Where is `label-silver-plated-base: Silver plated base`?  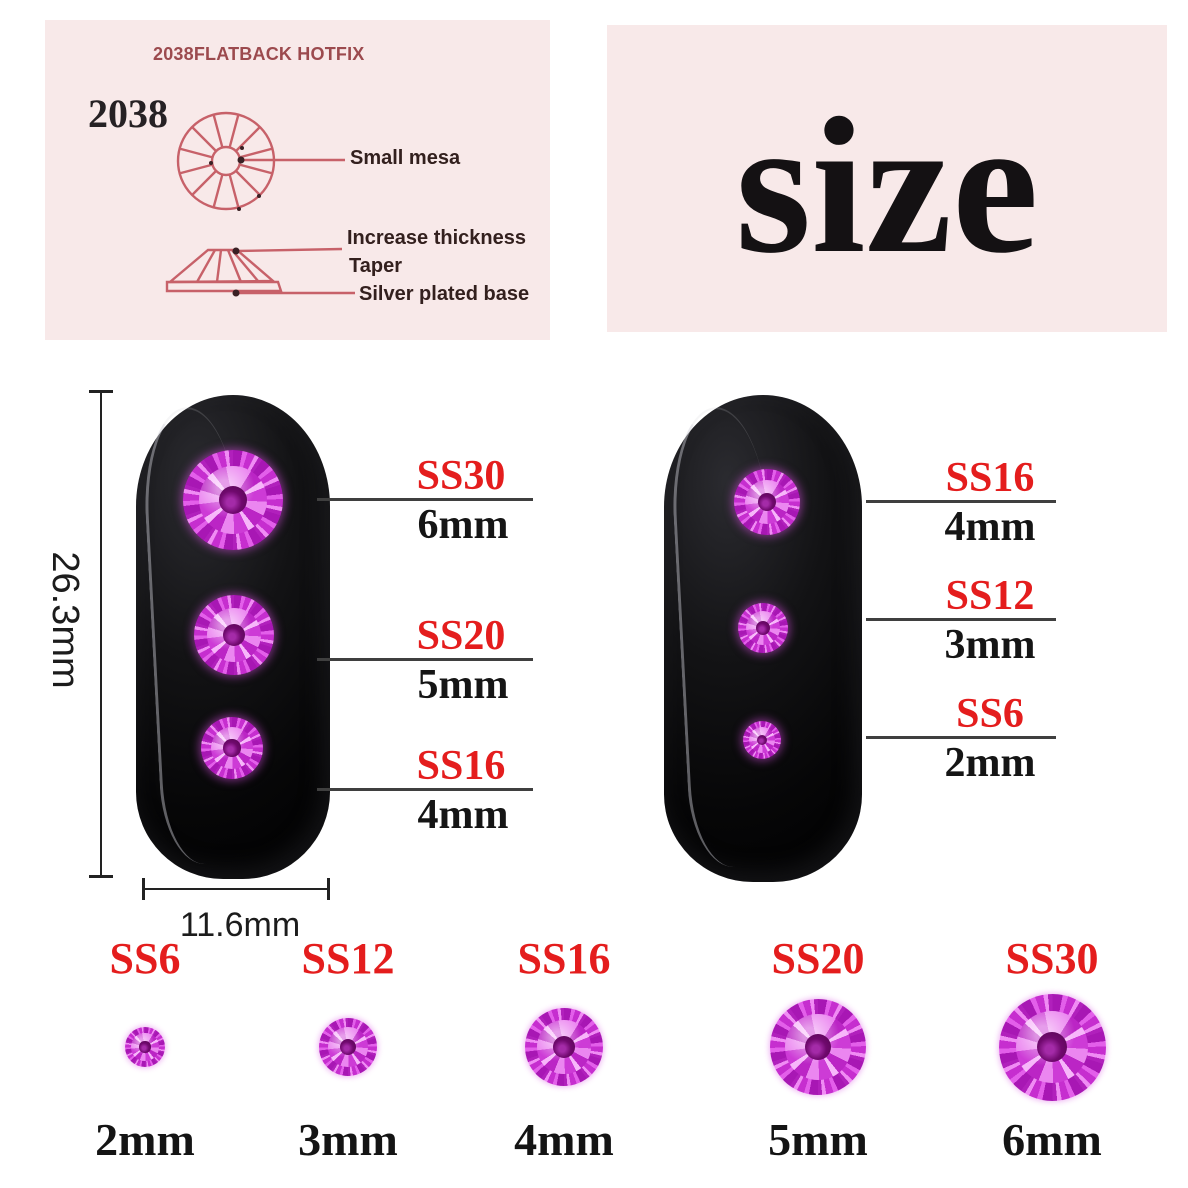
label-silver-plated-base: Silver plated base is located at coordinates (444, 294).